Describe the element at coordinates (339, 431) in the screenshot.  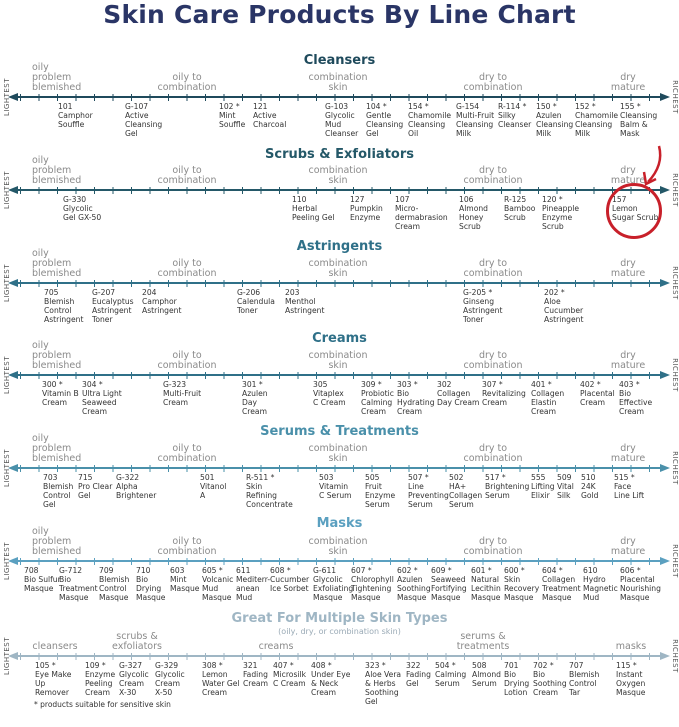
I see `section-title: Serums & Treatments` at that location.